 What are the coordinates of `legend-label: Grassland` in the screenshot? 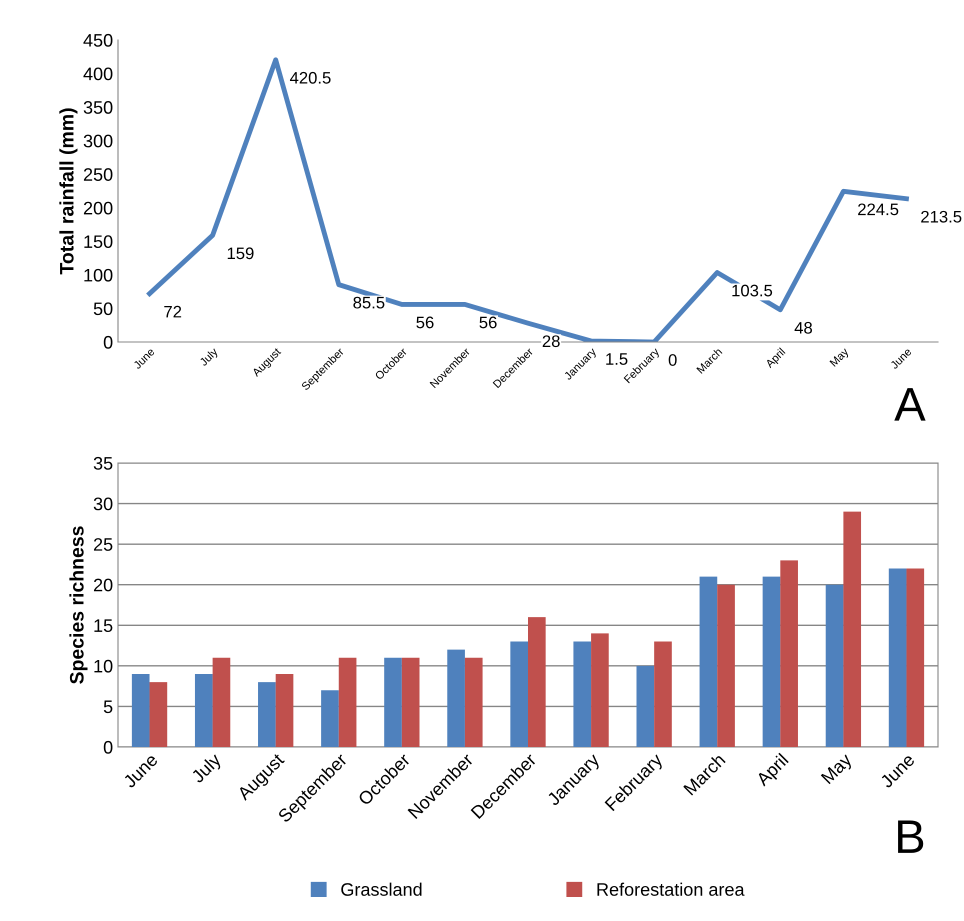 It's located at (381, 889).